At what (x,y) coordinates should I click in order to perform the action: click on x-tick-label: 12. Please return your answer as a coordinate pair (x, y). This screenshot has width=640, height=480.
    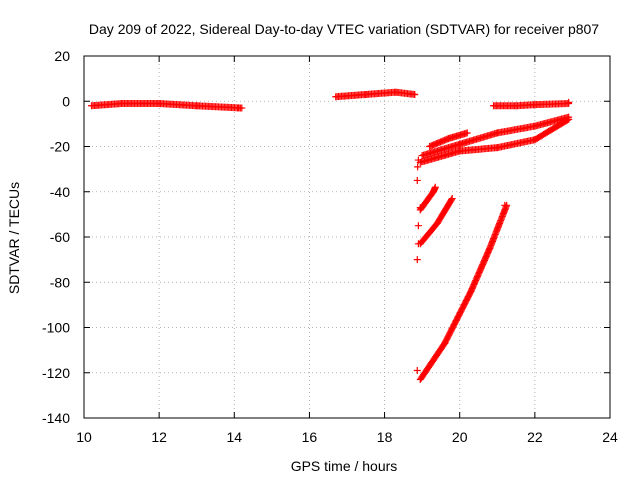
    Looking at the image, I should click on (159, 437).